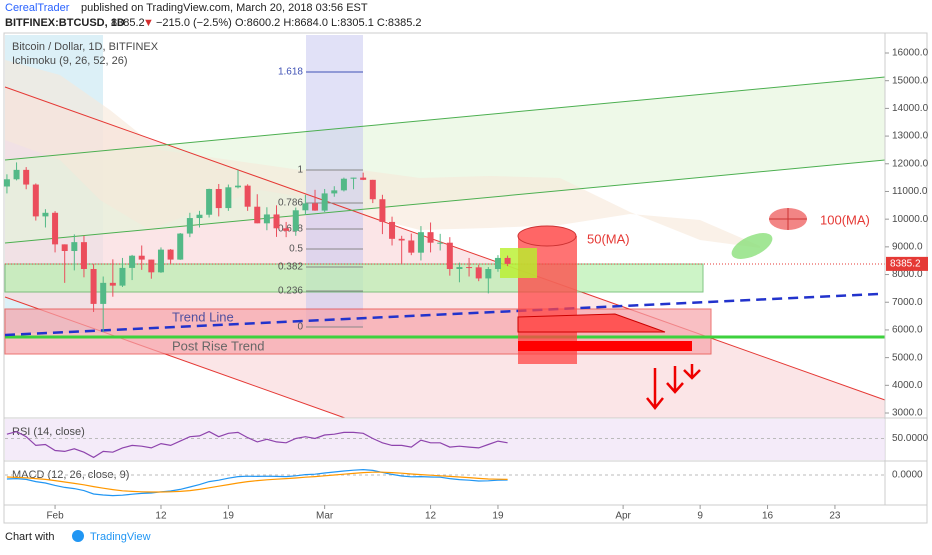  I want to click on arrow: ▼, so click(148, 23).